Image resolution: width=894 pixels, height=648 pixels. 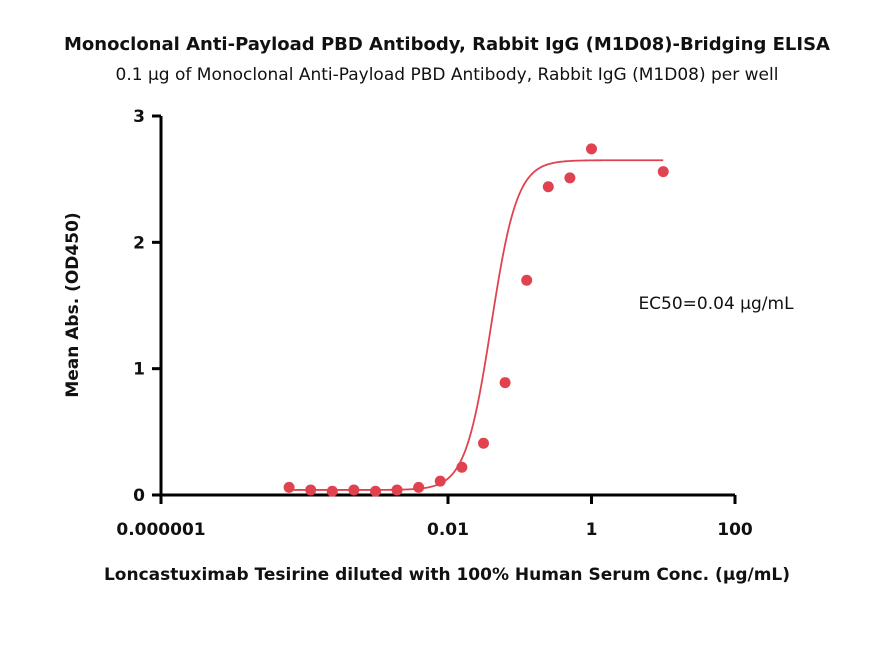 What do you see at coordinates (735, 530) in the screenshot?
I see `x-tick-label: 100` at bounding box center [735, 530].